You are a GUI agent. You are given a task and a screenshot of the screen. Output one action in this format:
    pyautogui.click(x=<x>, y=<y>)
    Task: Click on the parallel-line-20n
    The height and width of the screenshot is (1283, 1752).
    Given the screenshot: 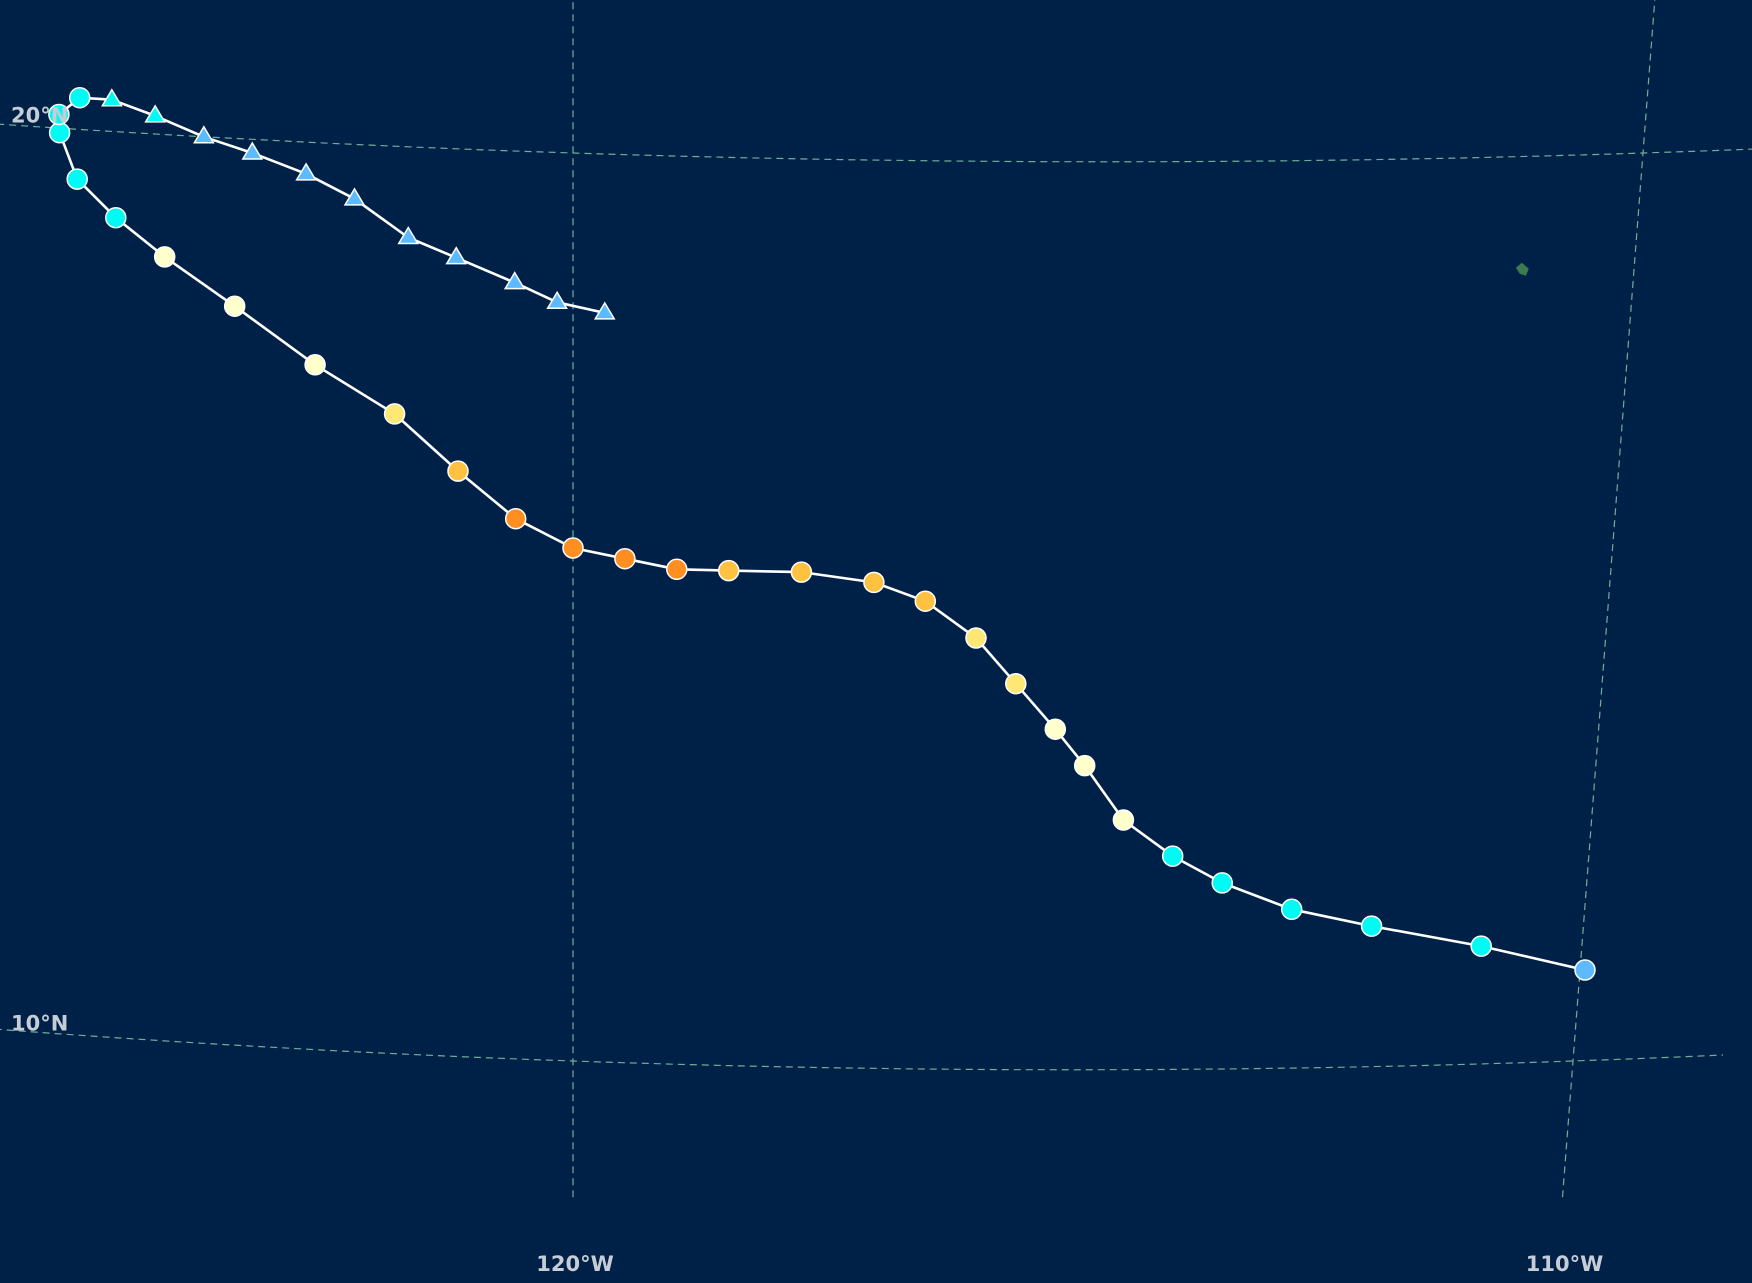 What is the action you would take?
    pyautogui.click(x=876, y=143)
    